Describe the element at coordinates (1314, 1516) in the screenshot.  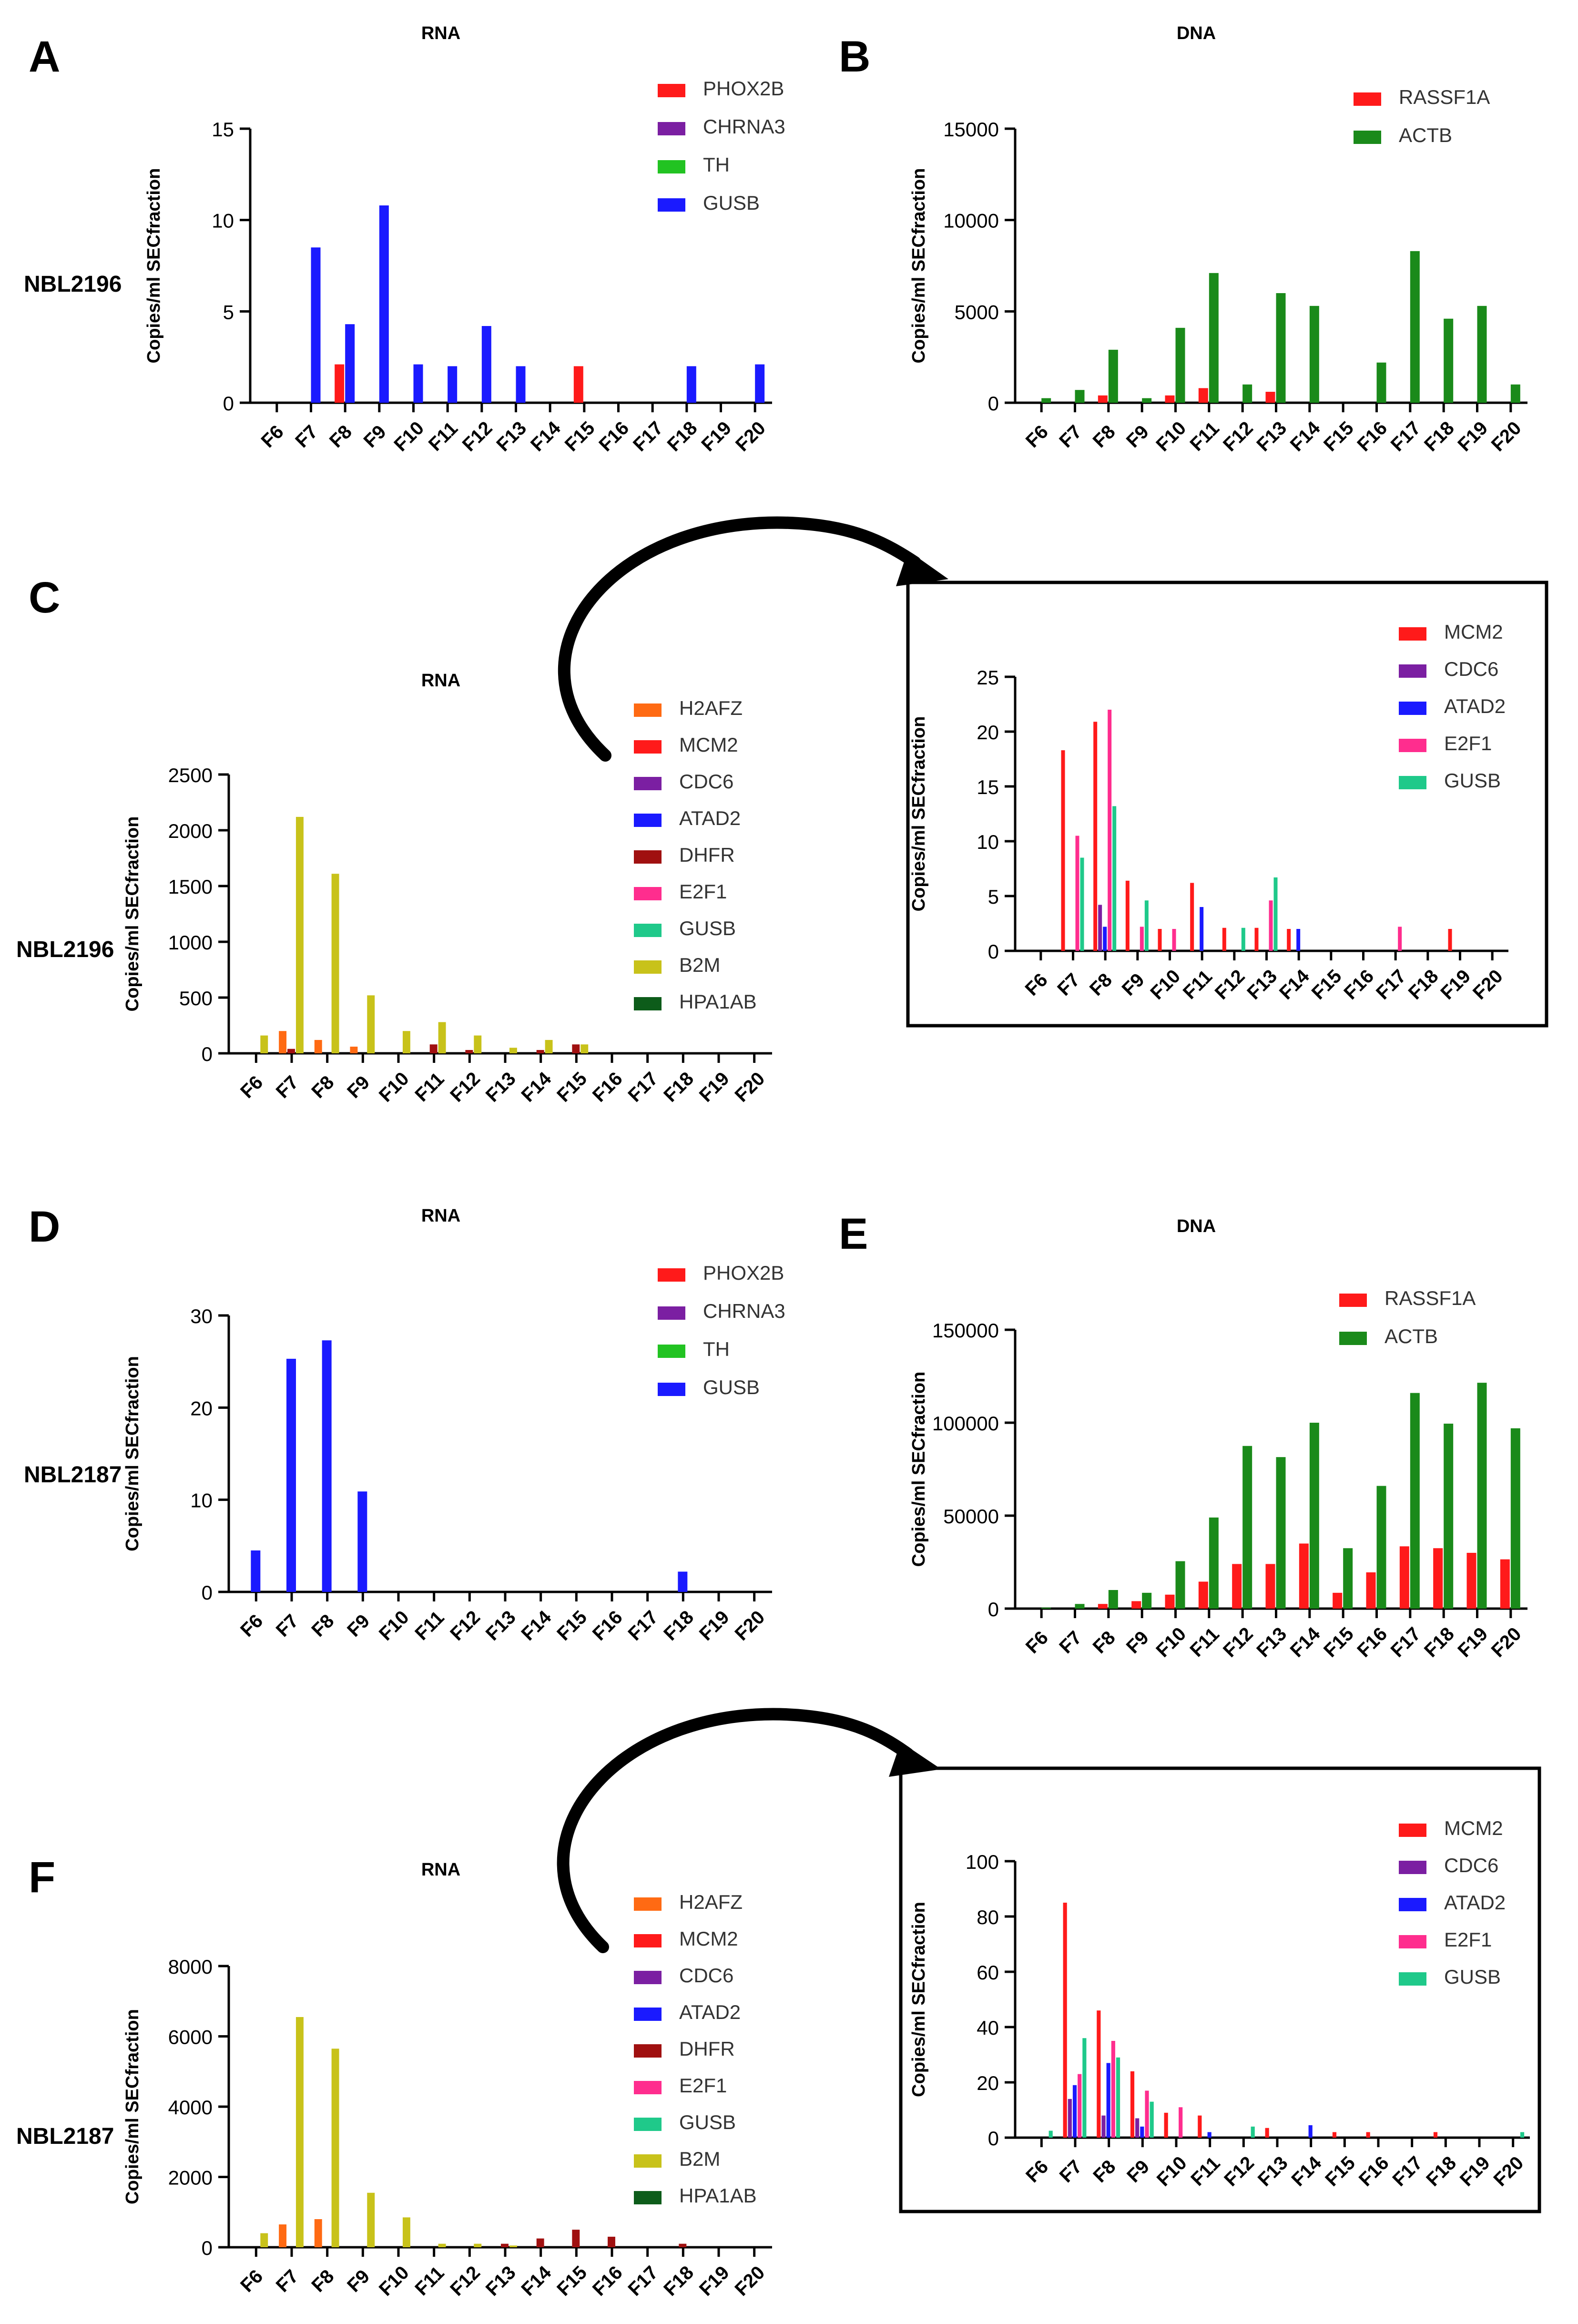
I see `bar-actb-f14` at that location.